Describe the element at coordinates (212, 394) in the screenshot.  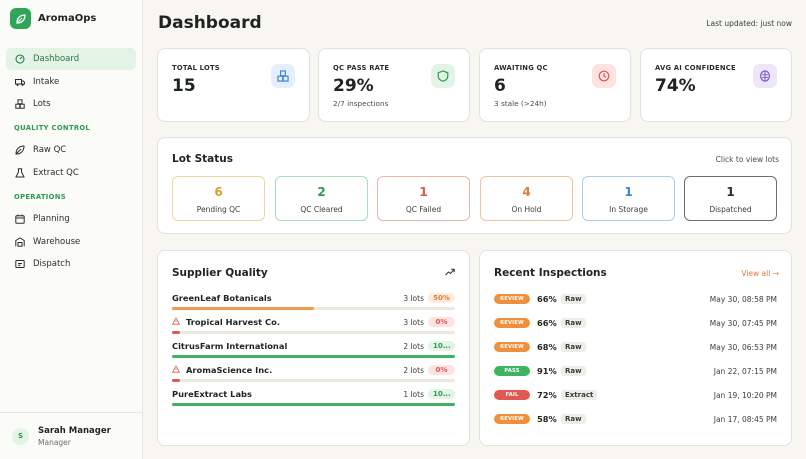
I see `supplier-name: PureExtract Labs` at that location.